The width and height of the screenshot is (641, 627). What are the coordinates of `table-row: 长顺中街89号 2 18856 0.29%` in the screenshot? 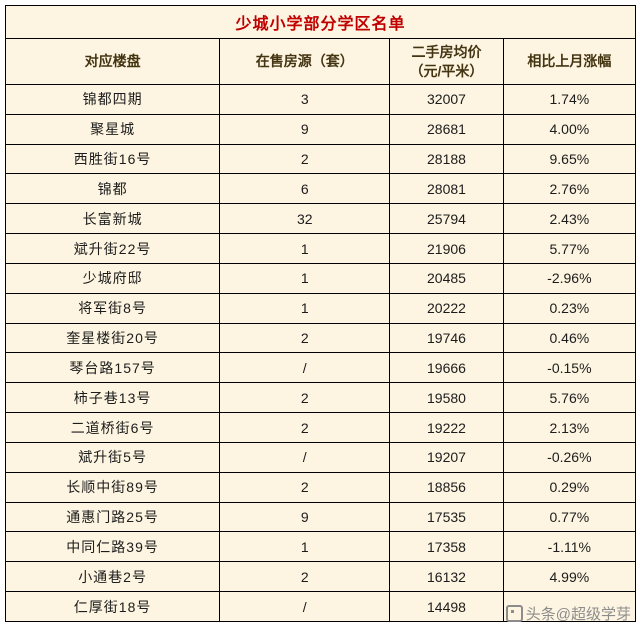 It's located at (320, 487).